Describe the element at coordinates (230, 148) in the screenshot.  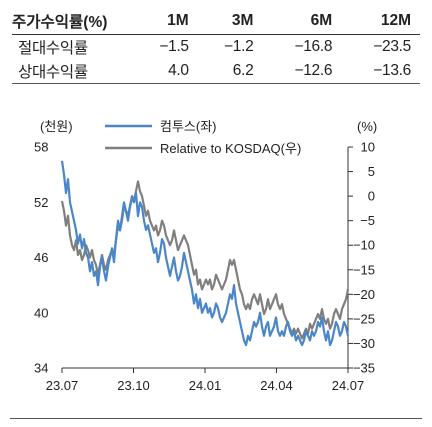
I see `legend-label-series2: Relative to KOSDAQ(우)` at that location.